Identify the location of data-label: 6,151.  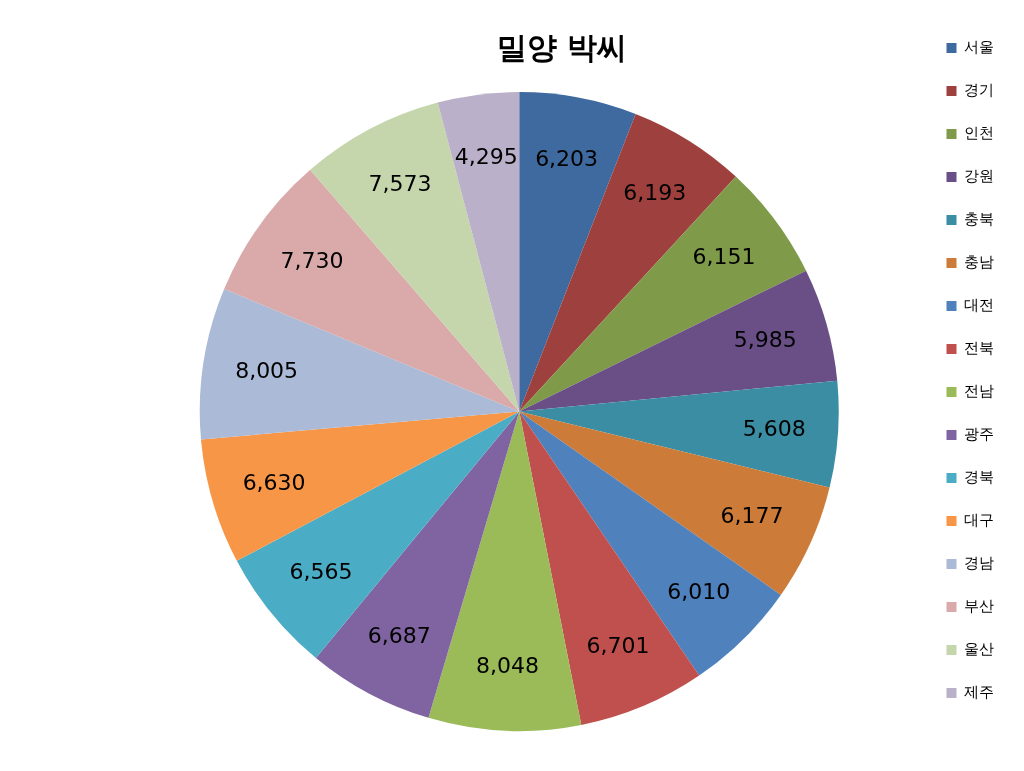
(724, 257).